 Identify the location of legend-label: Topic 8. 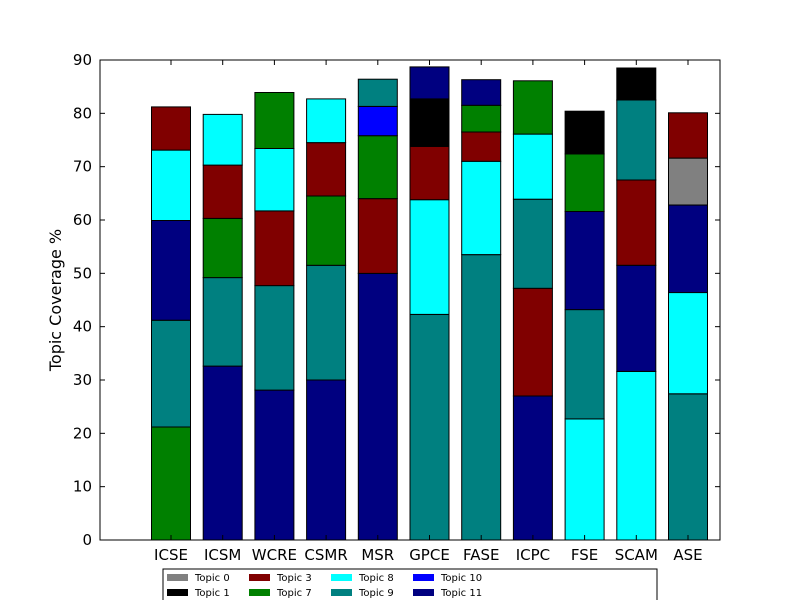
(376, 578).